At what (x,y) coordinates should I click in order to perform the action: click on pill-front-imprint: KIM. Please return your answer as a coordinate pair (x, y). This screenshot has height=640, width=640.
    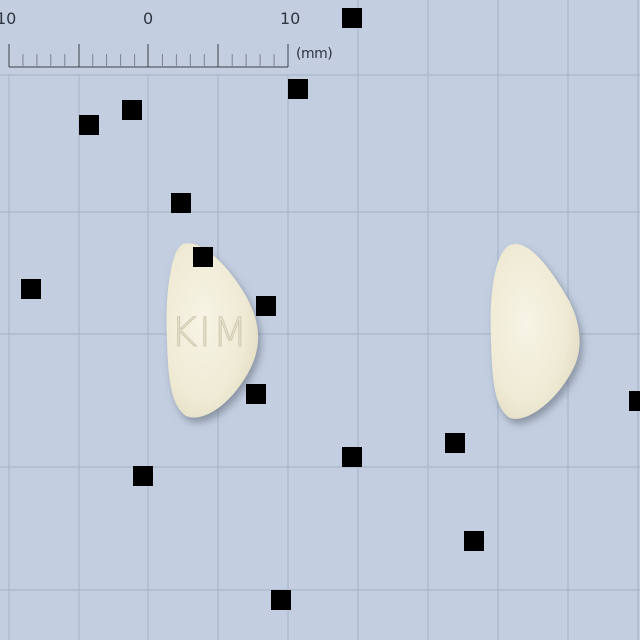
    Looking at the image, I should click on (210, 333).